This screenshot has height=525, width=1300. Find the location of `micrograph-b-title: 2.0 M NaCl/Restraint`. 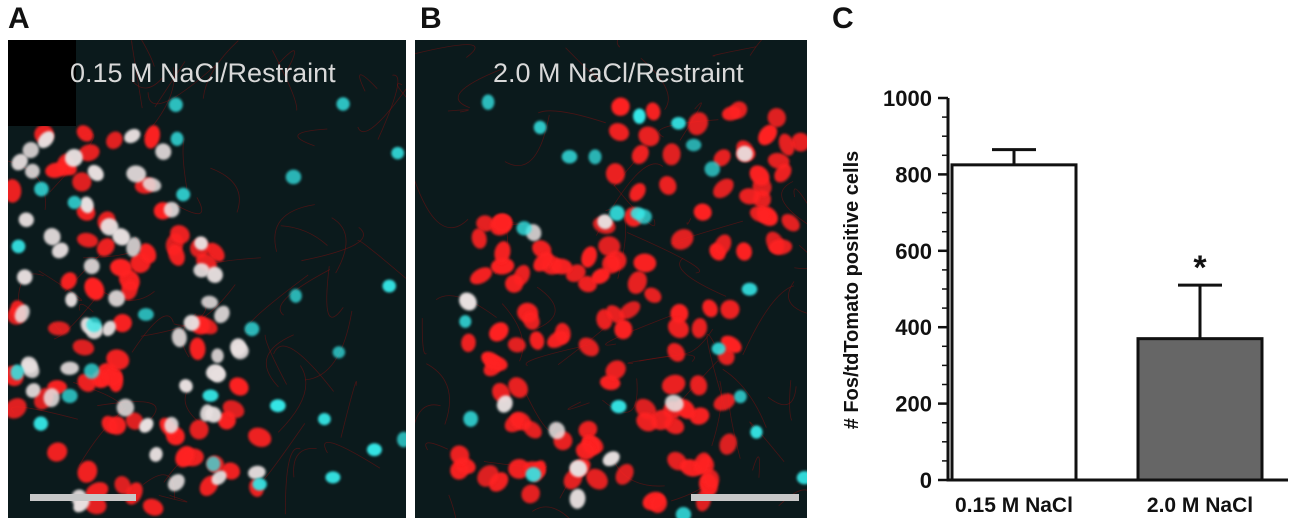

micrograph-b-title: 2.0 M NaCl/Restraint is located at coordinates (618, 73).